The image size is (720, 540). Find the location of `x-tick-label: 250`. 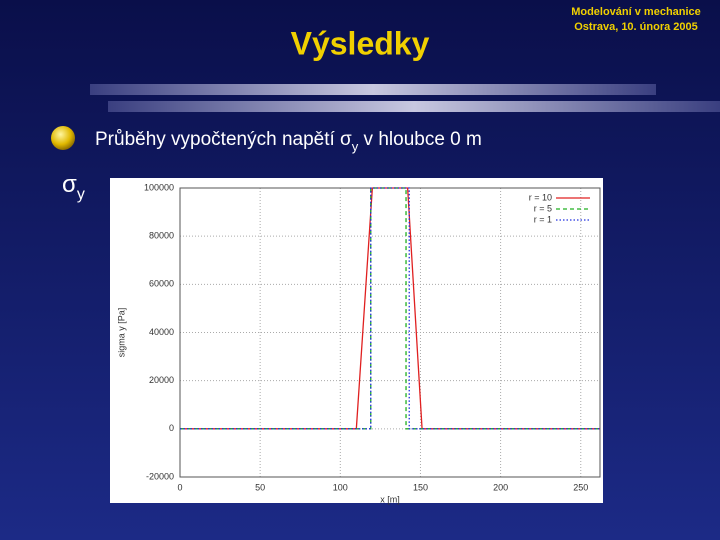

x-tick-label: 250 is located at coordinates (580, 487).